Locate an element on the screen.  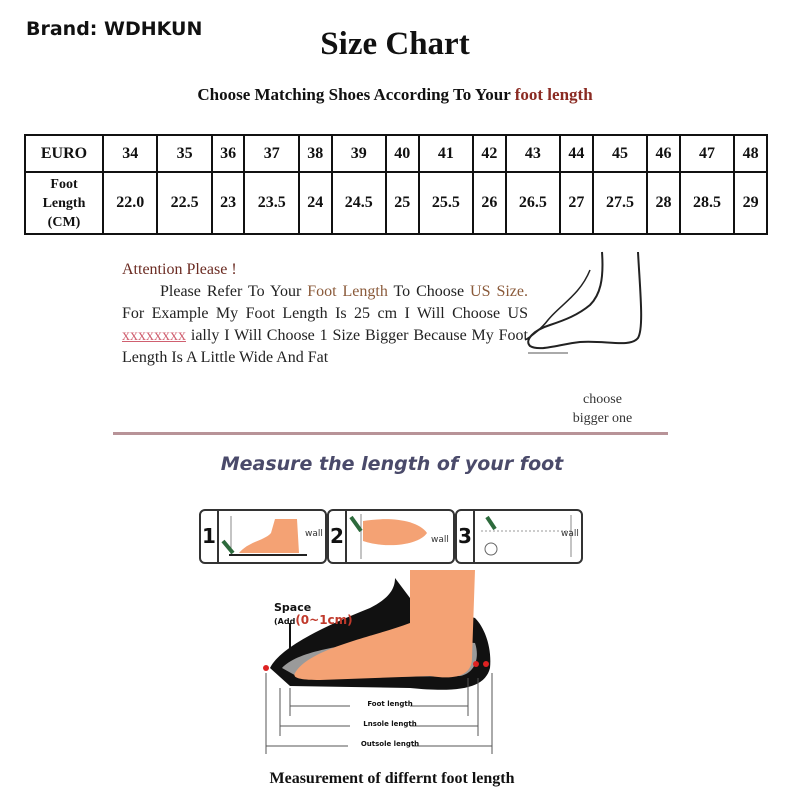
foot-length-cell: 25.5 is located at coordinates (446, 203).